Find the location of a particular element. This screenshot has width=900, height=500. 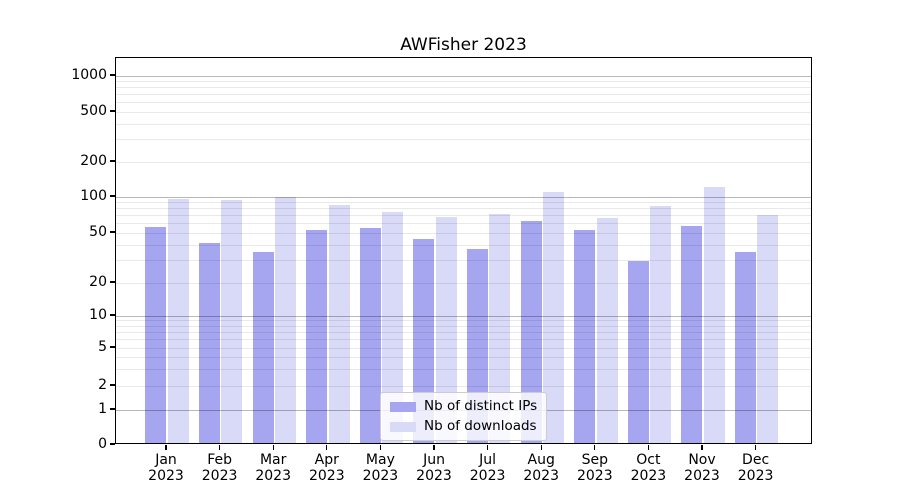

x-tick-month: Feb is located at coordinates (219, 460).